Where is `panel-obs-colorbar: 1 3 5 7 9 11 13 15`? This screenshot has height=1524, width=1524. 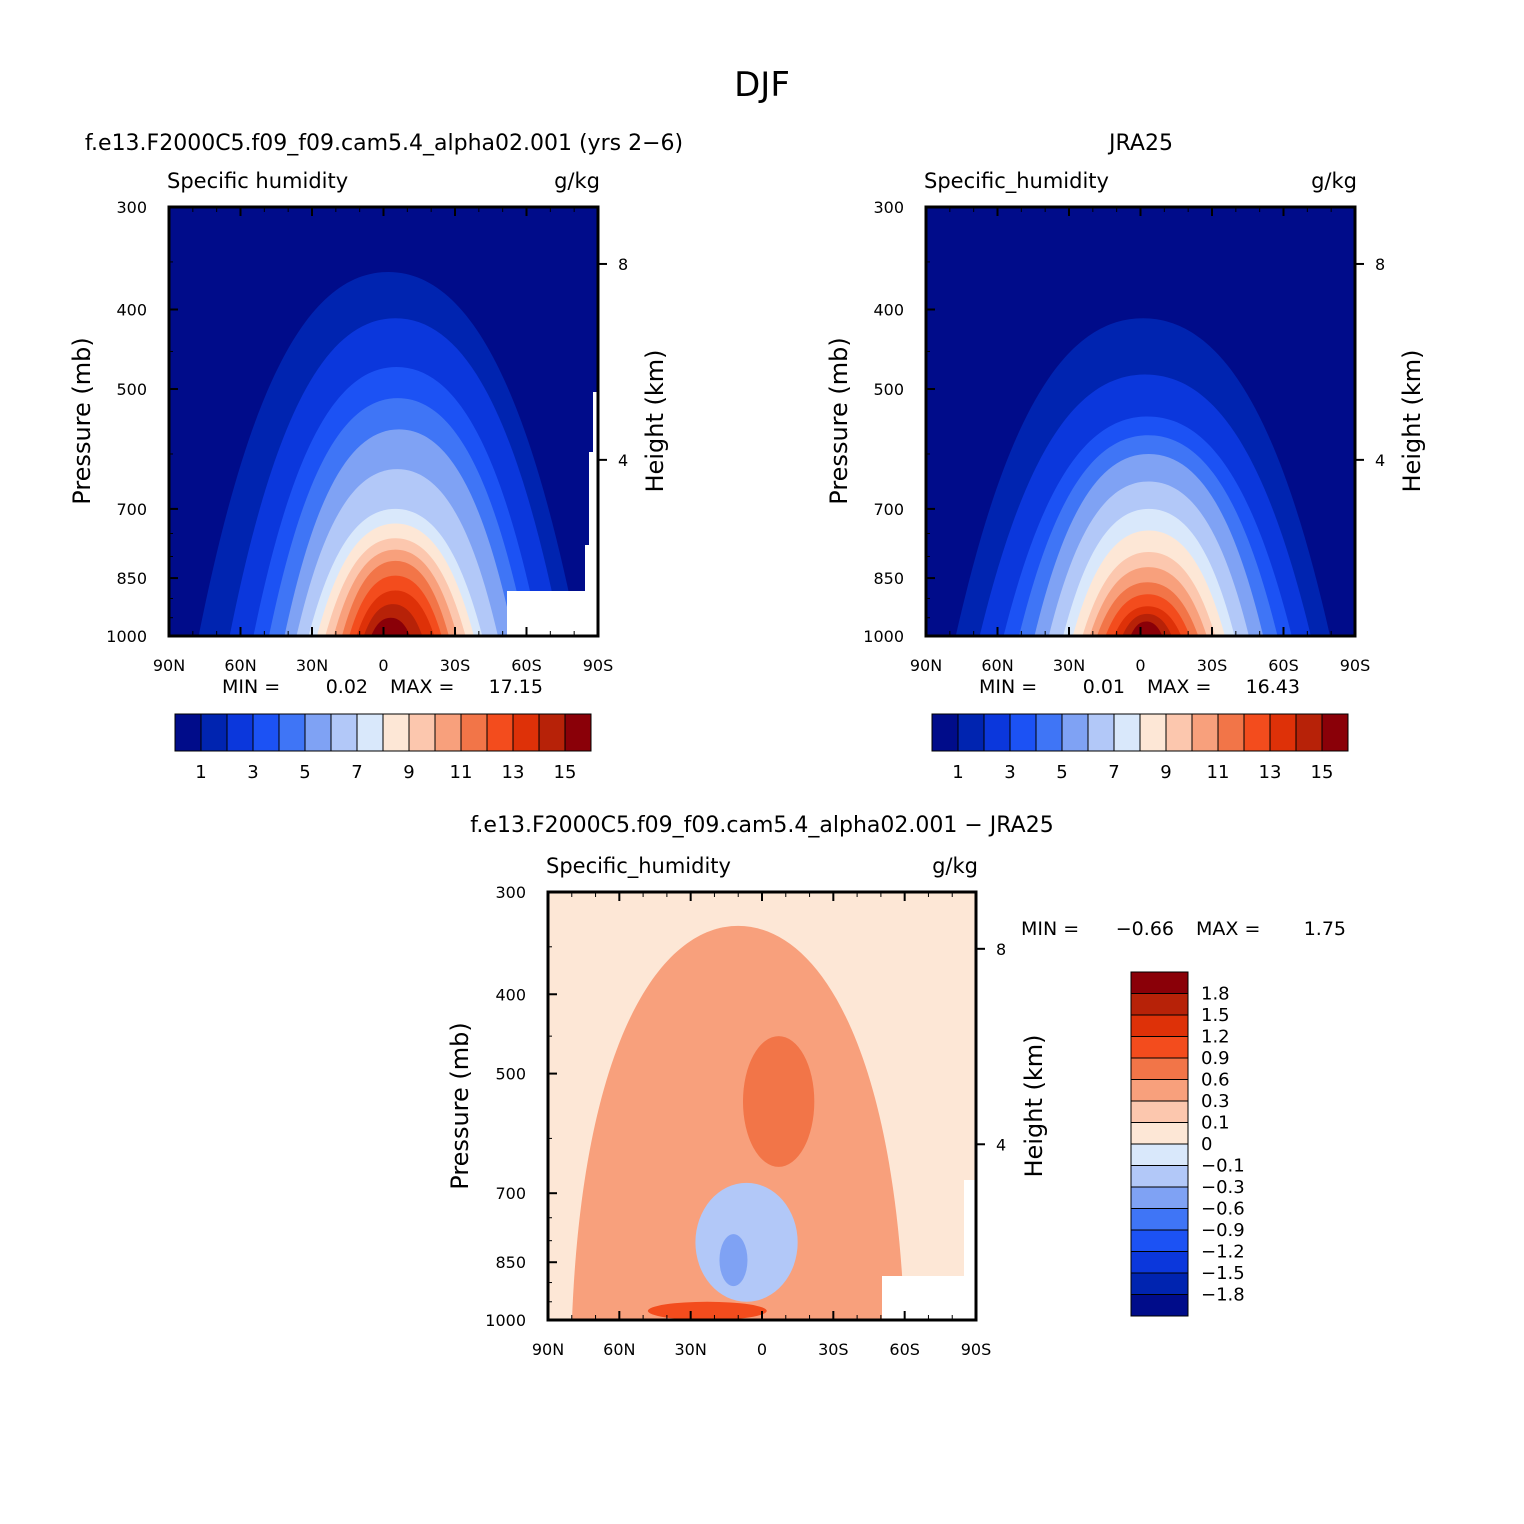
panel-obs-colorbar: 1 3 5 7 9 11 13 15 is located at coordinates (1140, 748).